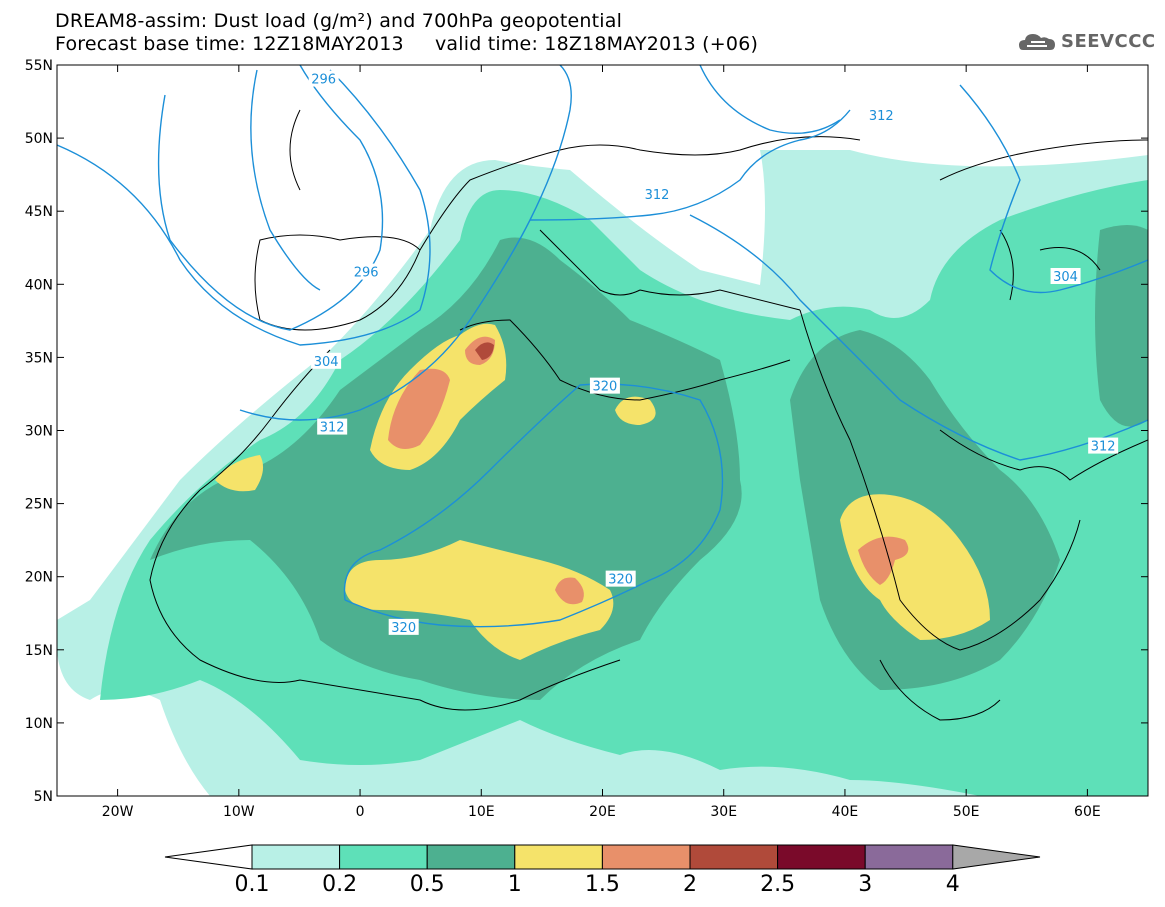 The image size is (1165, 907). I want to click on lon-label: 60E, so click(1087, 812).